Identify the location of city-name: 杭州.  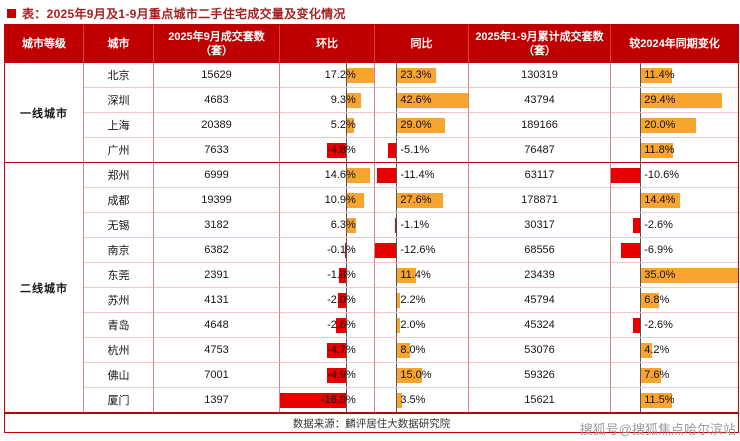
(119, 350).